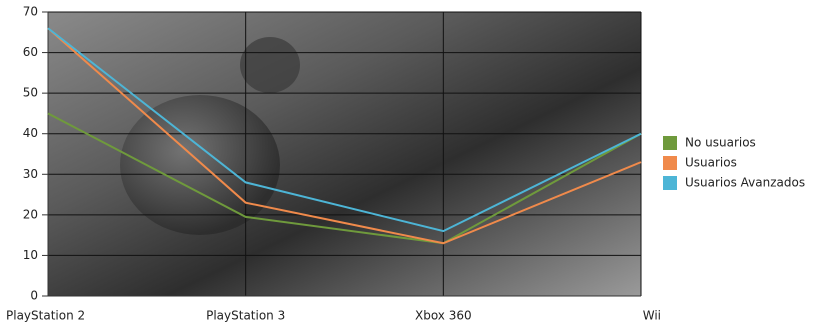 The width and height of the screenshot is (818, 325). I want to click on legend-label: No usuarios, so click(720, 143).